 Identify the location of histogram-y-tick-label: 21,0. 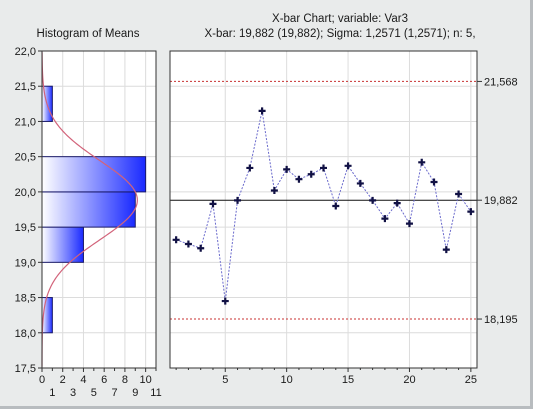
(25, 122).